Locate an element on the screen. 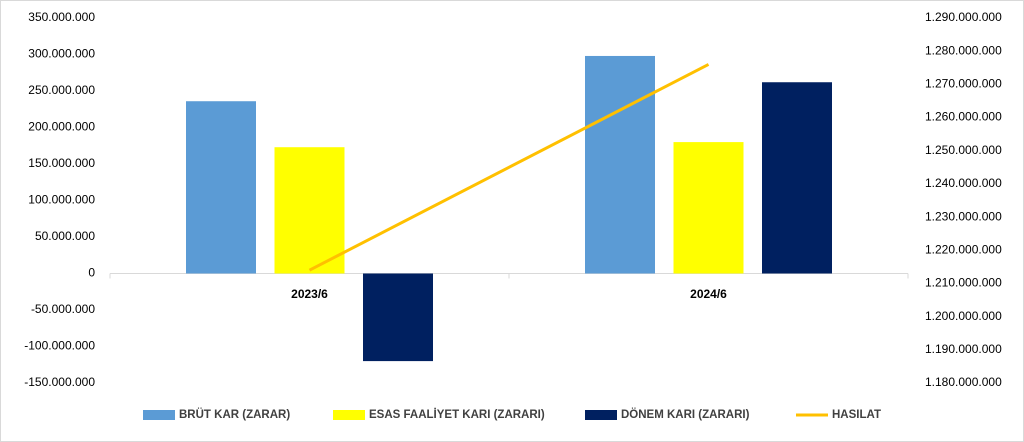 This screenshot has width=1024, height=442. y-tick-label: 150.000.000 is located at coordinates (61, 163).